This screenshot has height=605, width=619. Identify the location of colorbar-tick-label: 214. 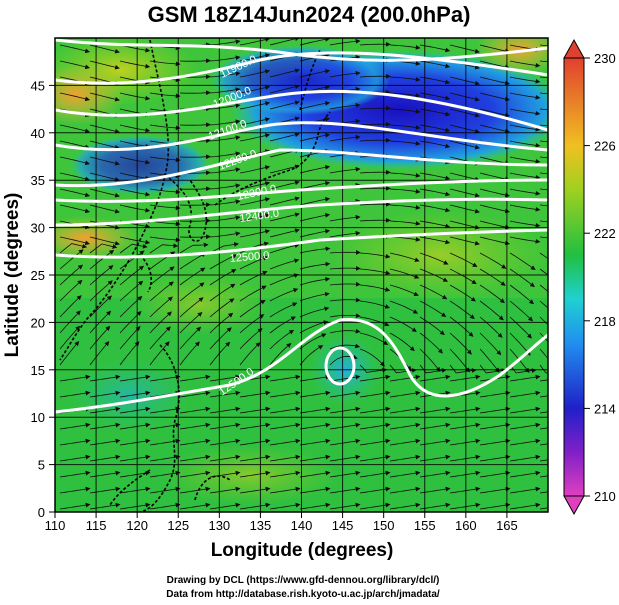
(605, 408).